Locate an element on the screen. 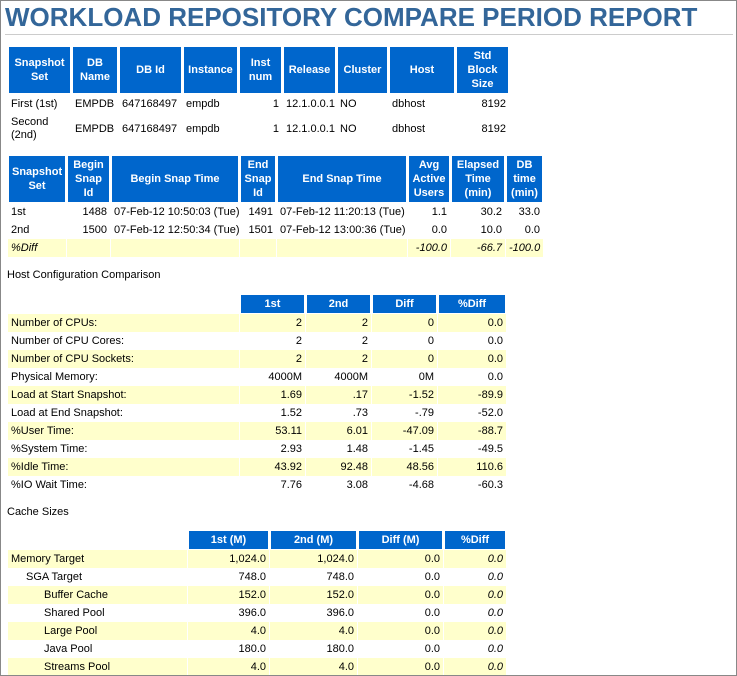 The height and width of the screenshot is (676, 737). table-cell: empdb is located at coordinates (203, 128).